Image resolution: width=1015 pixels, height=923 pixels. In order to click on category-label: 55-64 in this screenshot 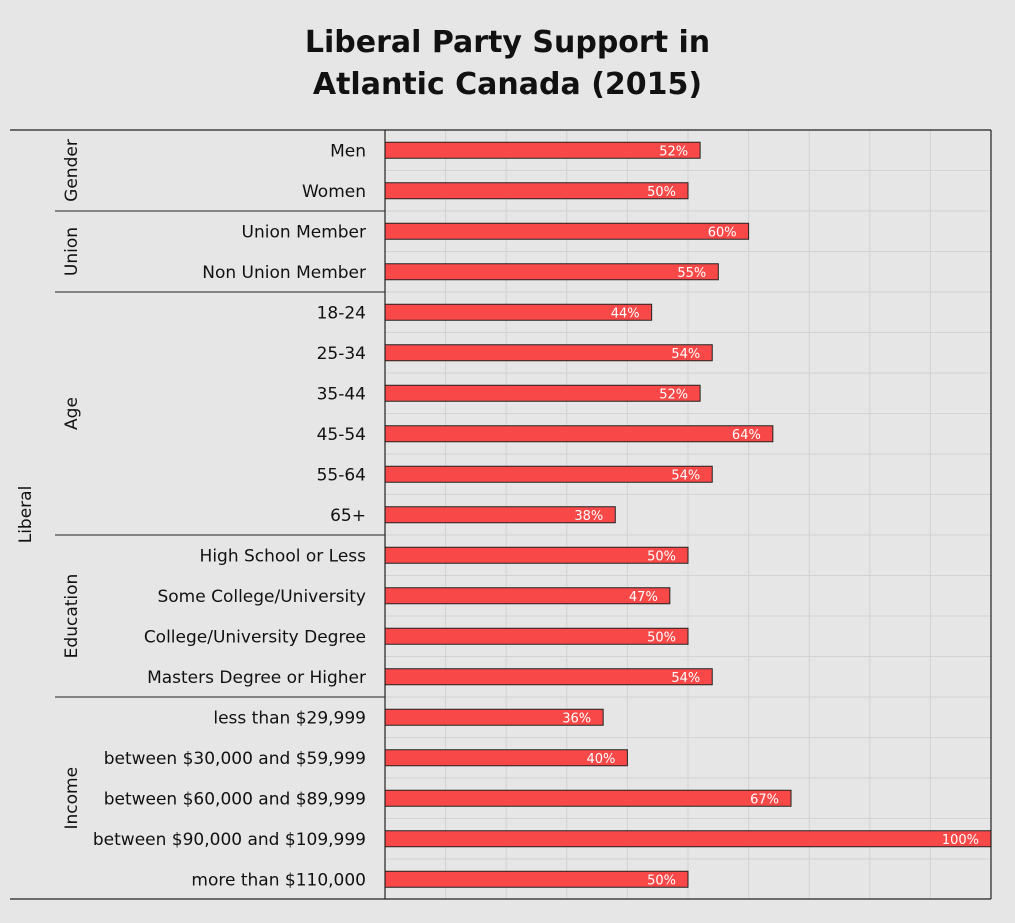, I will do `click(341, 475)`.